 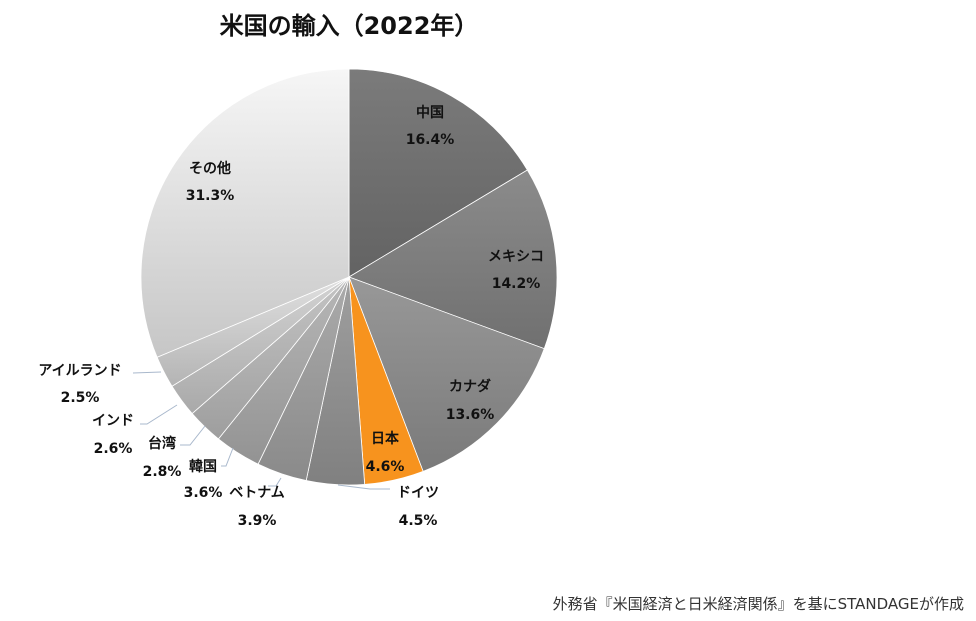 I want to click on slice-value-label: 2.5%, so click(x=80, y=398).